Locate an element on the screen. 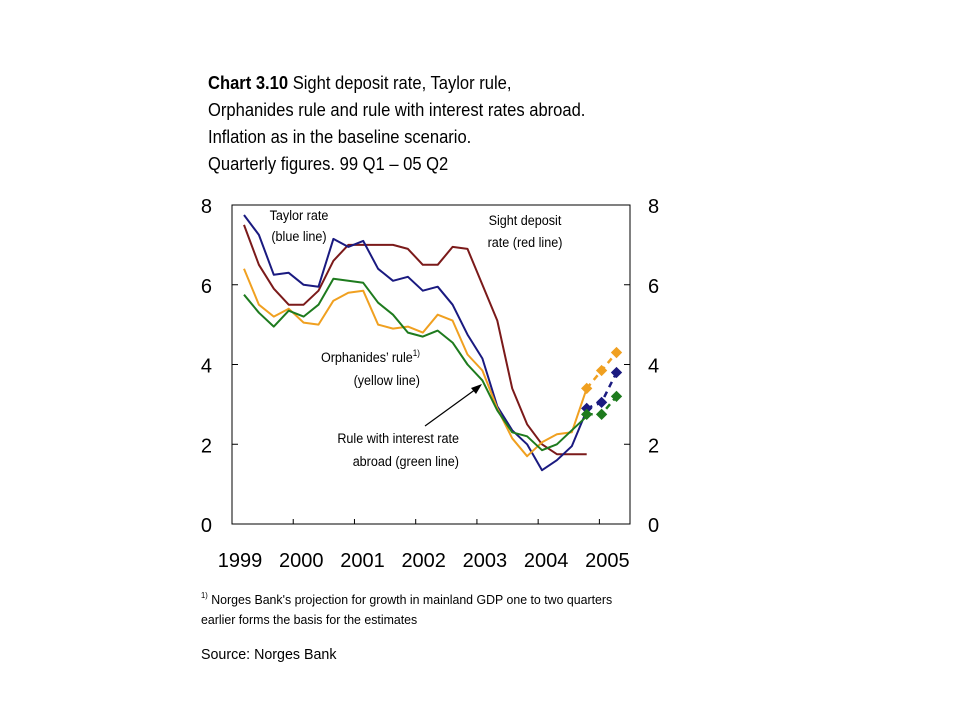 This screenshot has width=960, height=720. y-tick-label-left: 2 is located at coordinates (206, 446).